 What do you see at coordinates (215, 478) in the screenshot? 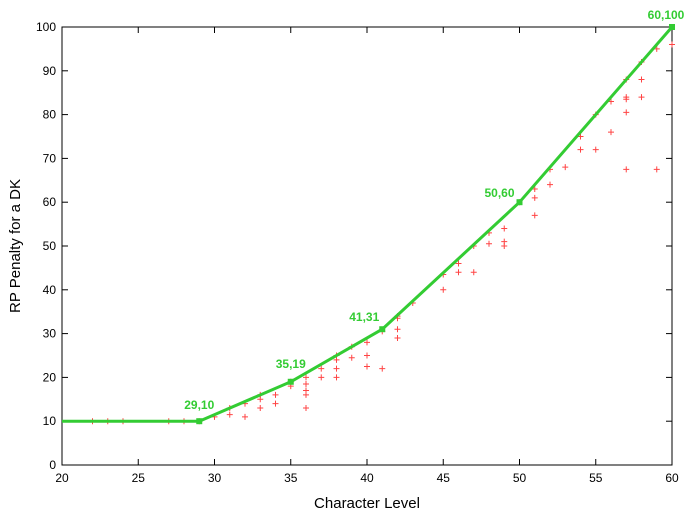
I see `x-tick-label: 30` at bounding box center [215, 478].